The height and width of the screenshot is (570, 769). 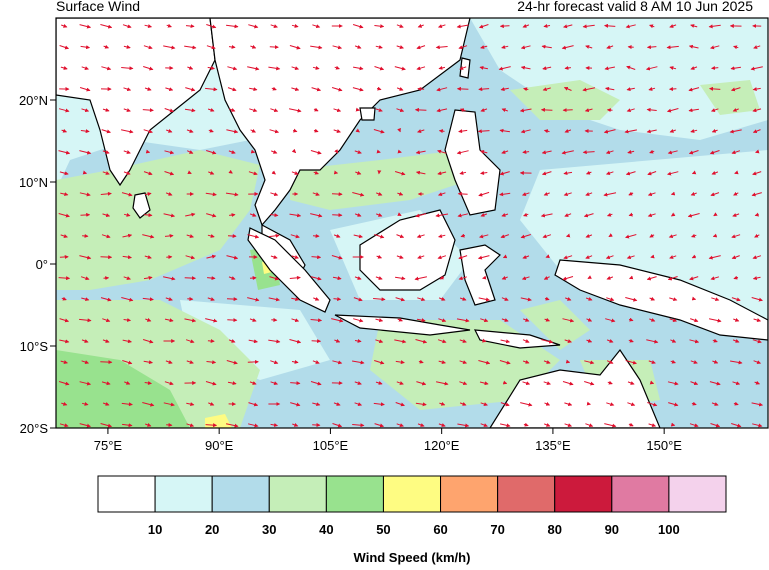 I want to click on sri-lanka, so click(x=141, y=205).